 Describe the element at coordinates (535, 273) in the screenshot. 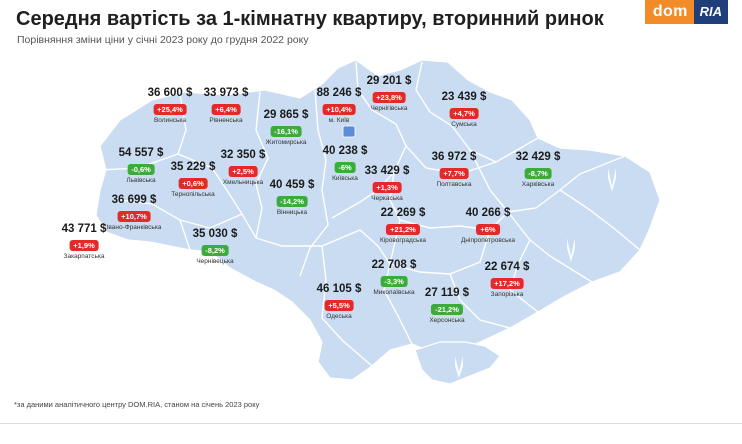

I see `trident-icon` at that location.